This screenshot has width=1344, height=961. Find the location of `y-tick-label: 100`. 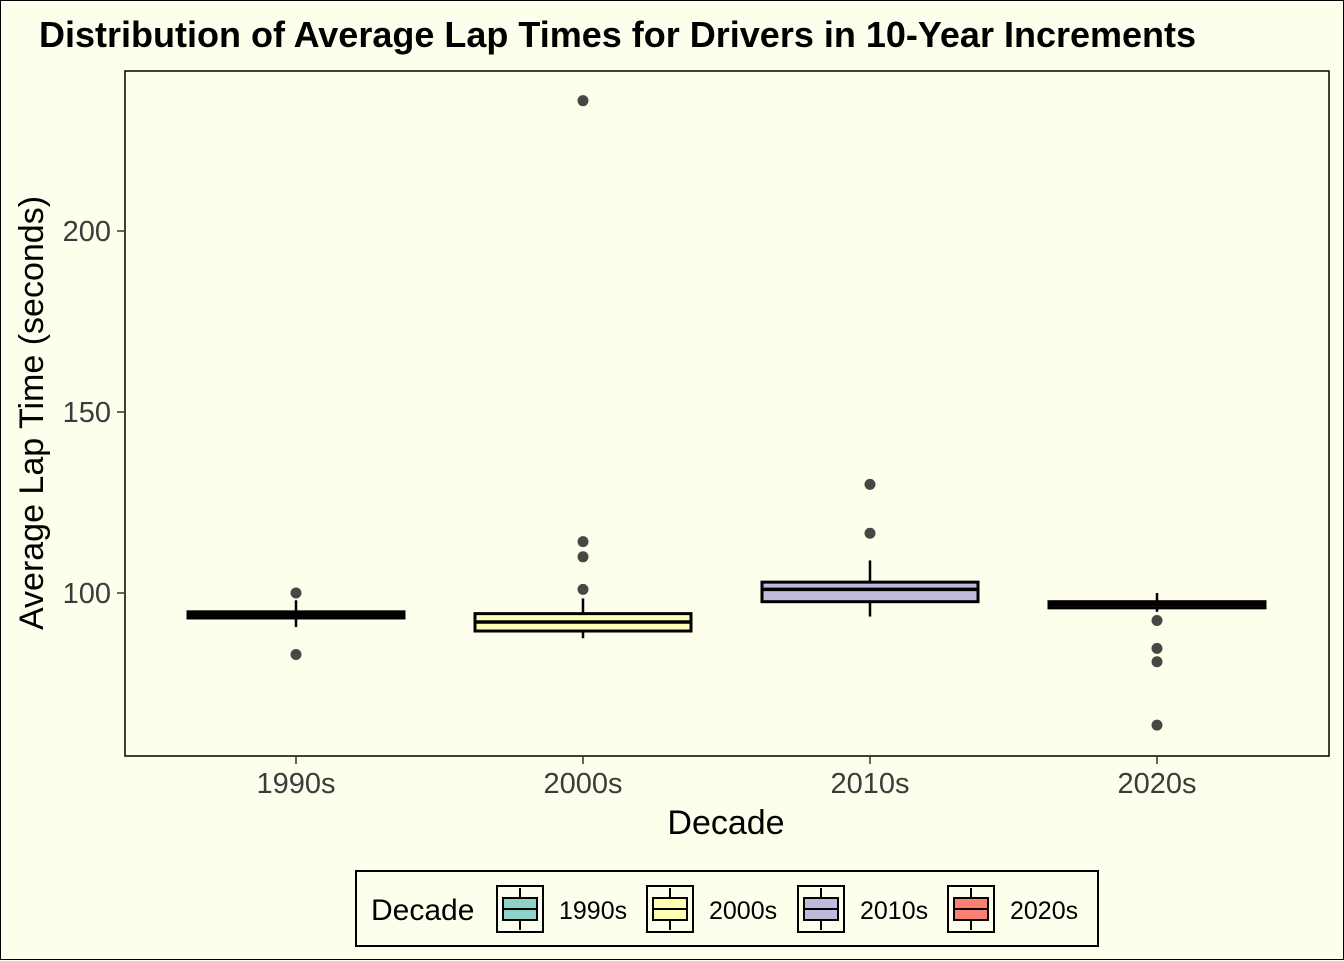

y-tick-label: 100 is located at coordinates (87, 594).